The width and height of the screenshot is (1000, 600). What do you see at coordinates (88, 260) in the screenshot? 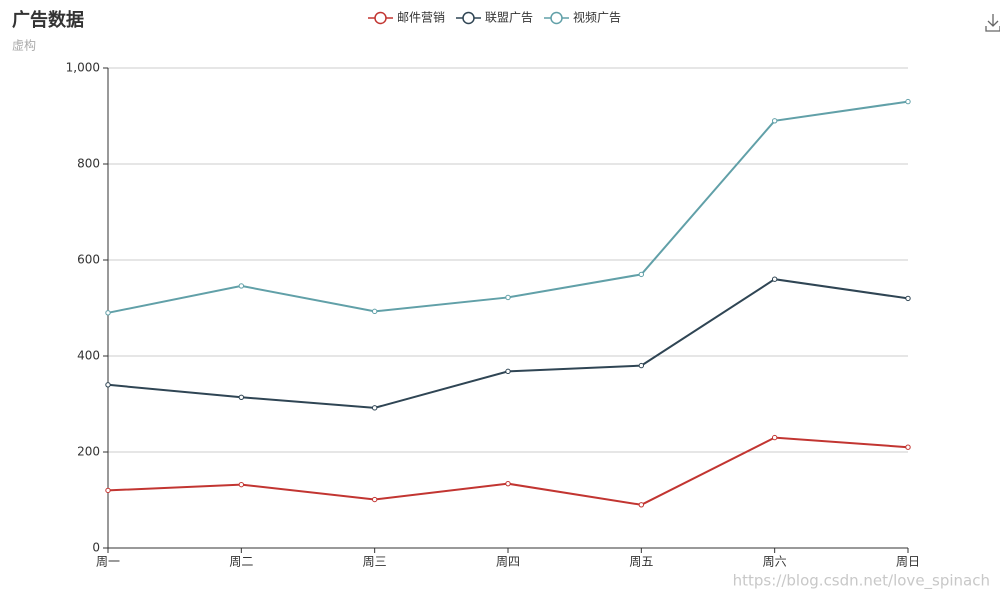
I see `y-tick-label: 600` at bounding box center [88, 260].